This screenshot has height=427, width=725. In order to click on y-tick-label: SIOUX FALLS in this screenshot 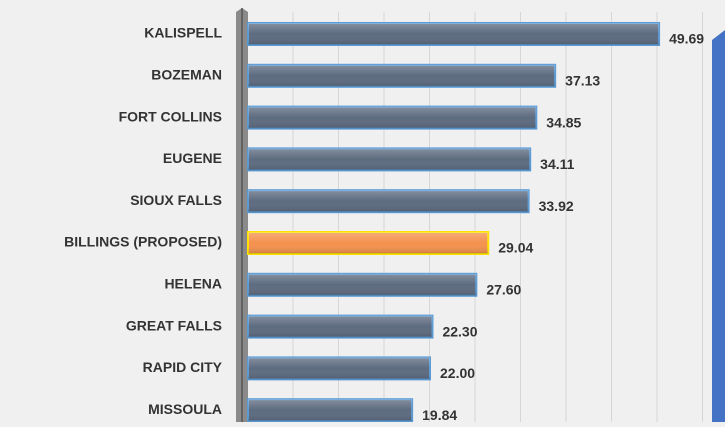, I will do `click(176, 200)`.